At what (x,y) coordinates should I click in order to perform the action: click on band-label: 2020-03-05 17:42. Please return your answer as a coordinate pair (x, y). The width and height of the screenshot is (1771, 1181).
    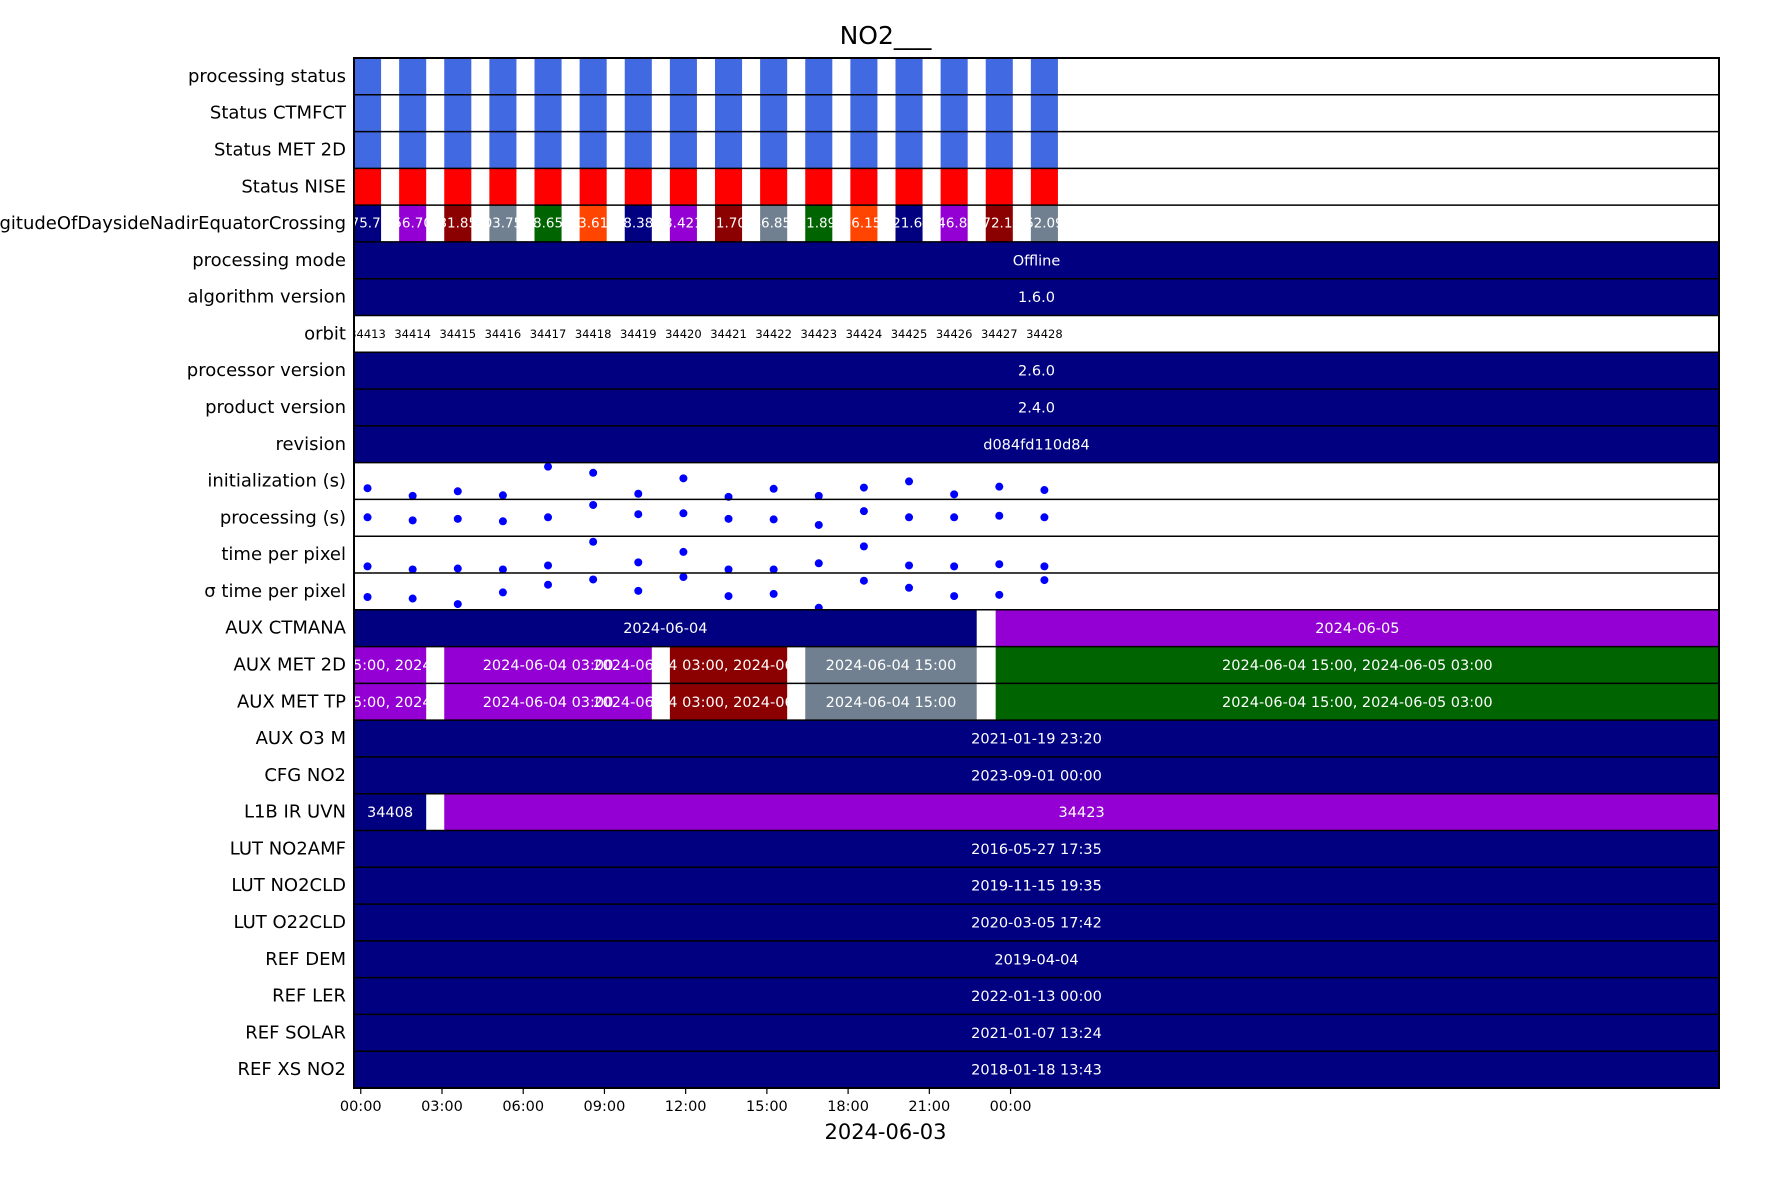
    Looking at the image, I should click on (1036, 923).